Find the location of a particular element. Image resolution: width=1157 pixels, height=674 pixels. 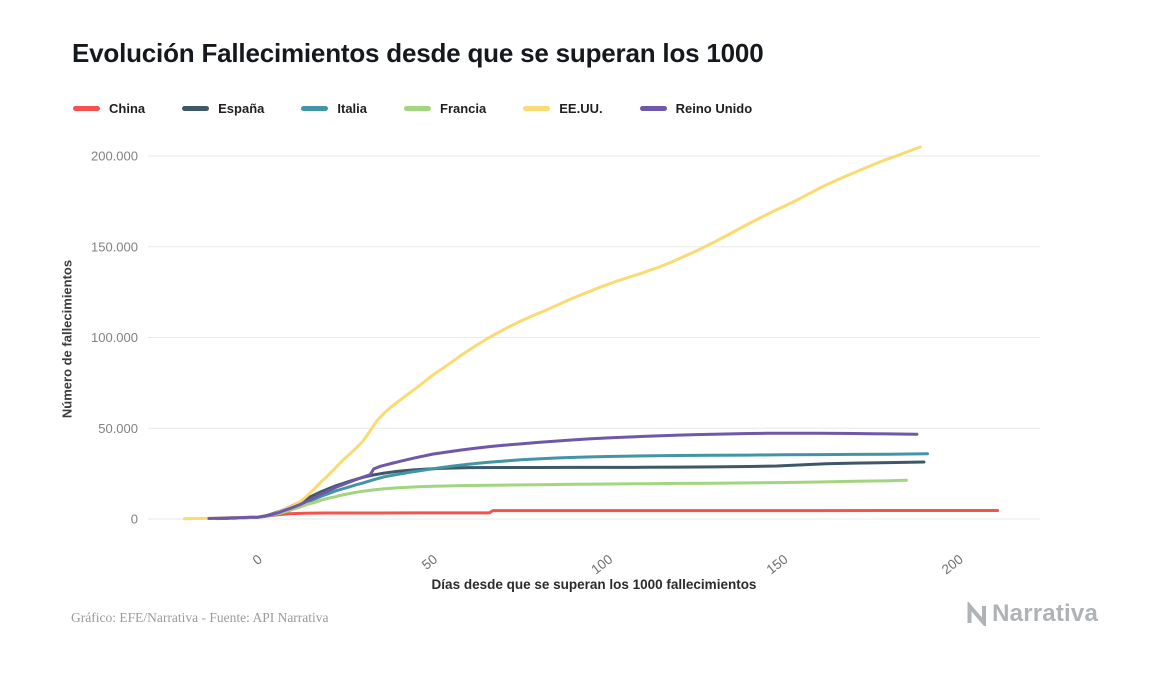

legend-item-ee-uu: EE.UU. is located at coordinates (563, 108).